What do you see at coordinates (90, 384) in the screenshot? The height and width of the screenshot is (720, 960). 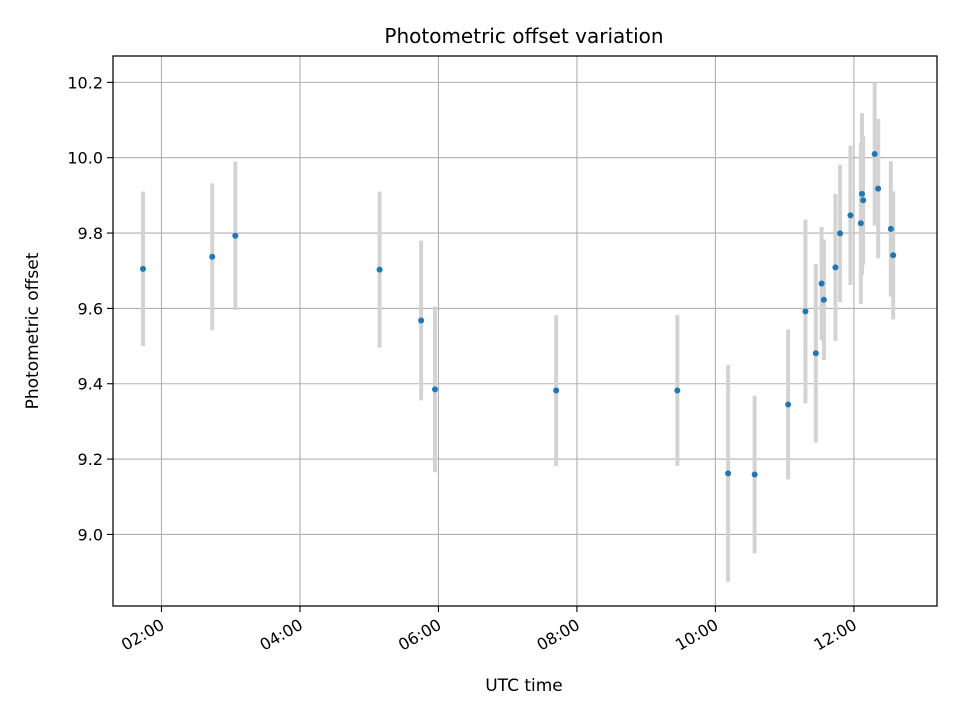 I see `y-tick-label: 9.4` at bounding box center [90, 384].